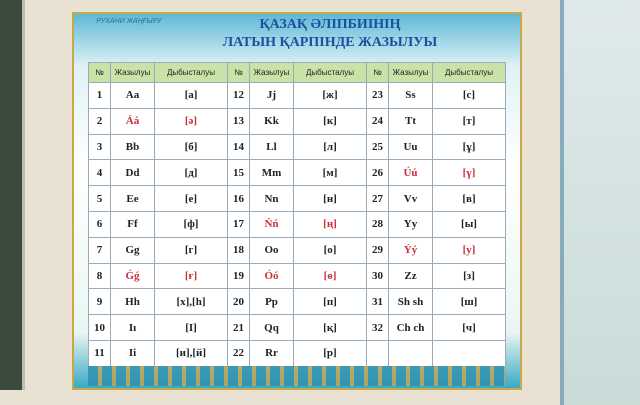  Describe the element at coordinates (133, 250) in the screenshot. I see `letter-cell: Gg` at that location.